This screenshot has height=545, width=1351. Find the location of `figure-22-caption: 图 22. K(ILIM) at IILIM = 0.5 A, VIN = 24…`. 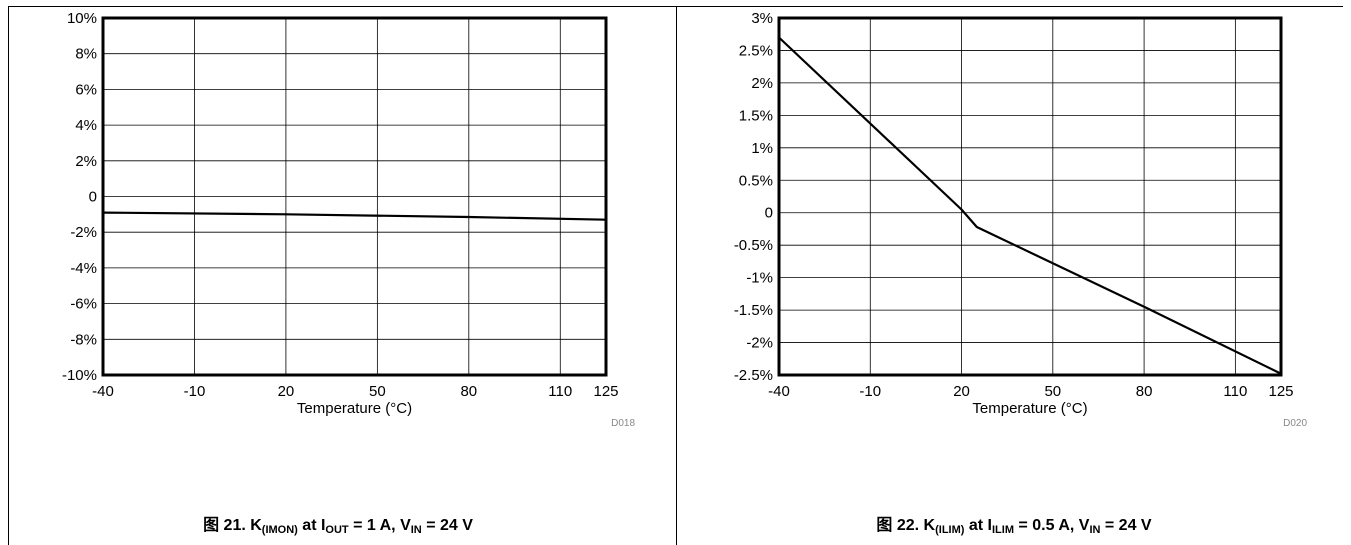

figure-22-caption: 图 22. K(ILIM) at IILIM = 0.5 A, VIN = 24… is located at coordinates (1014, 526).